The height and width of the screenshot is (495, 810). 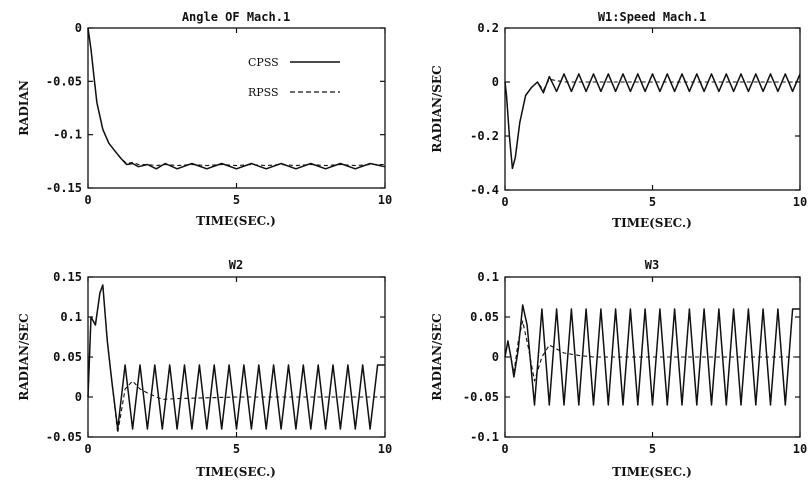 I want to click on y-tick-label: 0.15, so click(x=67, y=277).